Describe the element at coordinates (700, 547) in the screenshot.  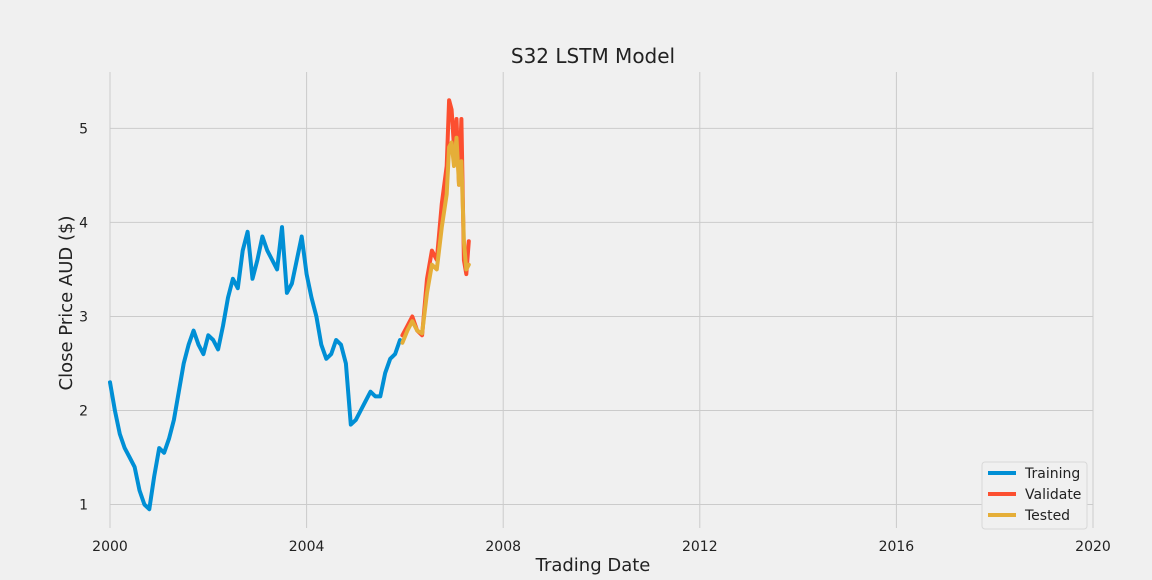
I see `x-tick-label: 2012` at that location.